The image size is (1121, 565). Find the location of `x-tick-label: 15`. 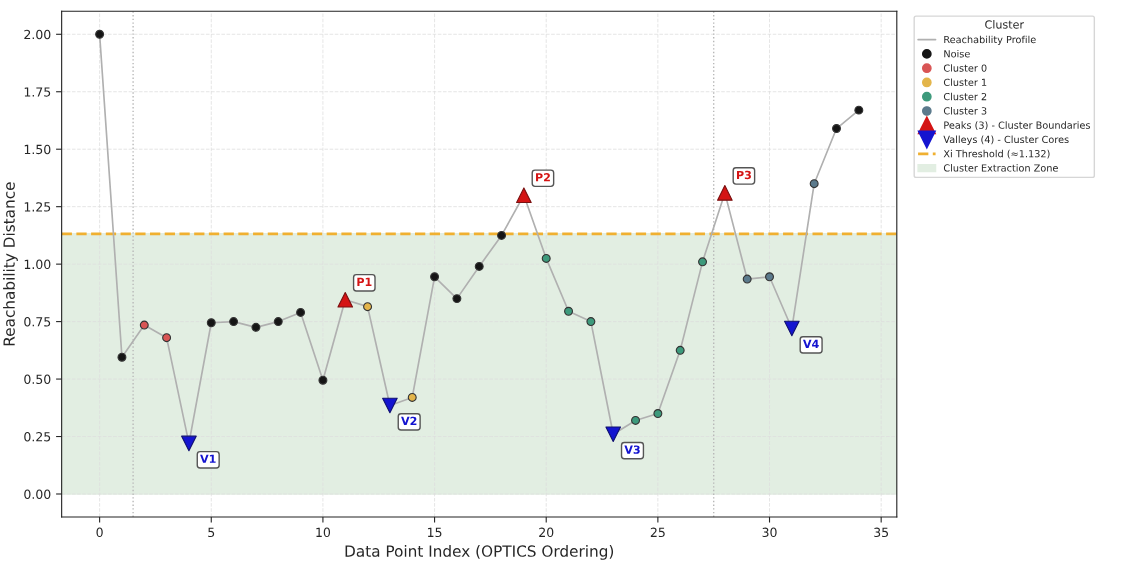

x-tick-label: 15 is located at coordinates (434, 532).